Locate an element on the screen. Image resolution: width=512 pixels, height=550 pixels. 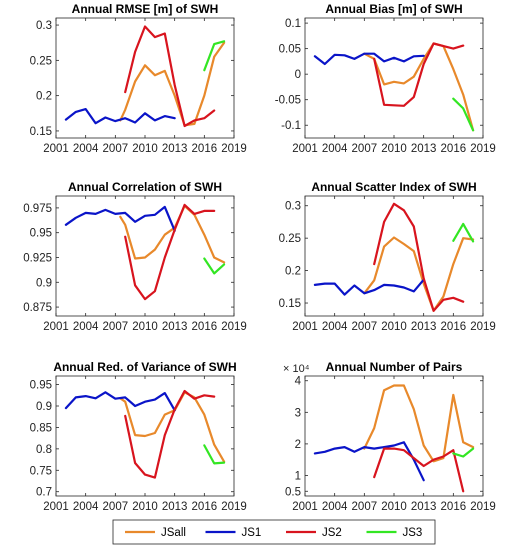
panel-title: Annual Correlation of SWH is located at coordinates (145, 187).